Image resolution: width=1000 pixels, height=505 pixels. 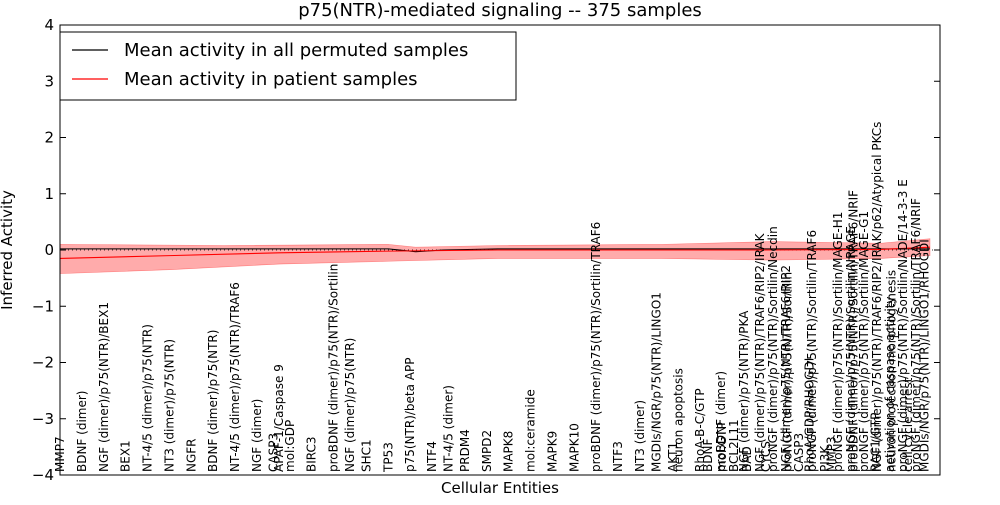 What do you see at coordinates (574, 447) in the screenshot?
I see `x-entity-label: MAPK10` at bounding box center [574, 447].